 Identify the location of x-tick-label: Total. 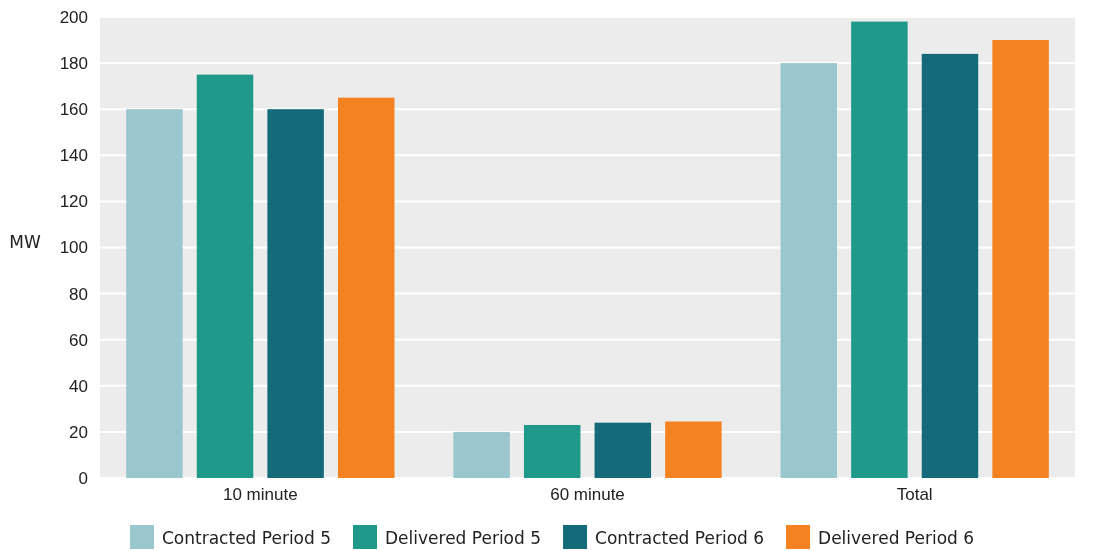
(914, 495).